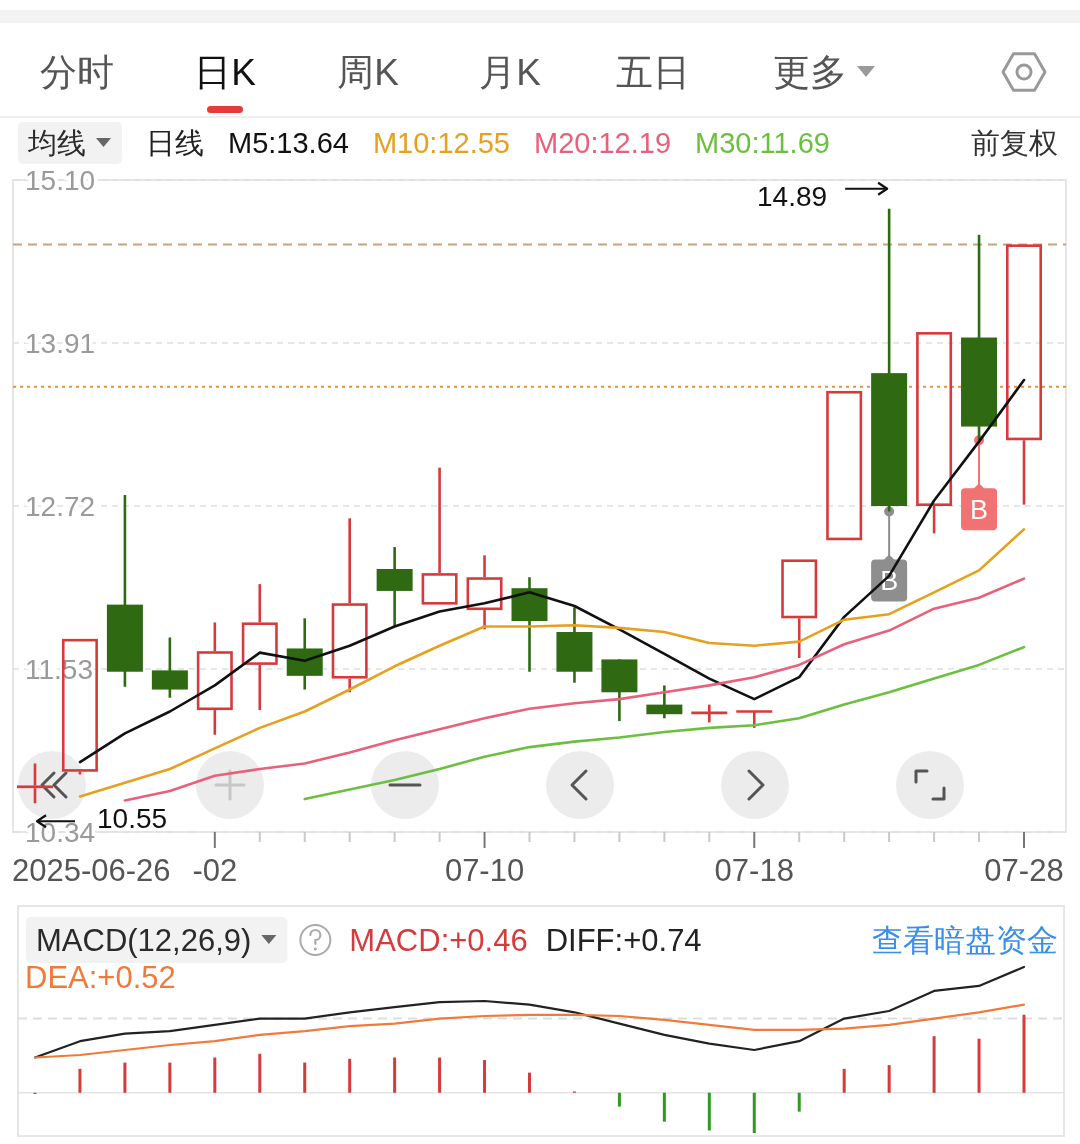 The image size is (1080, 1144). Describe the element at coordinates (215, 870) in the screenshot. I see `x-tick-label: -02` at that location.